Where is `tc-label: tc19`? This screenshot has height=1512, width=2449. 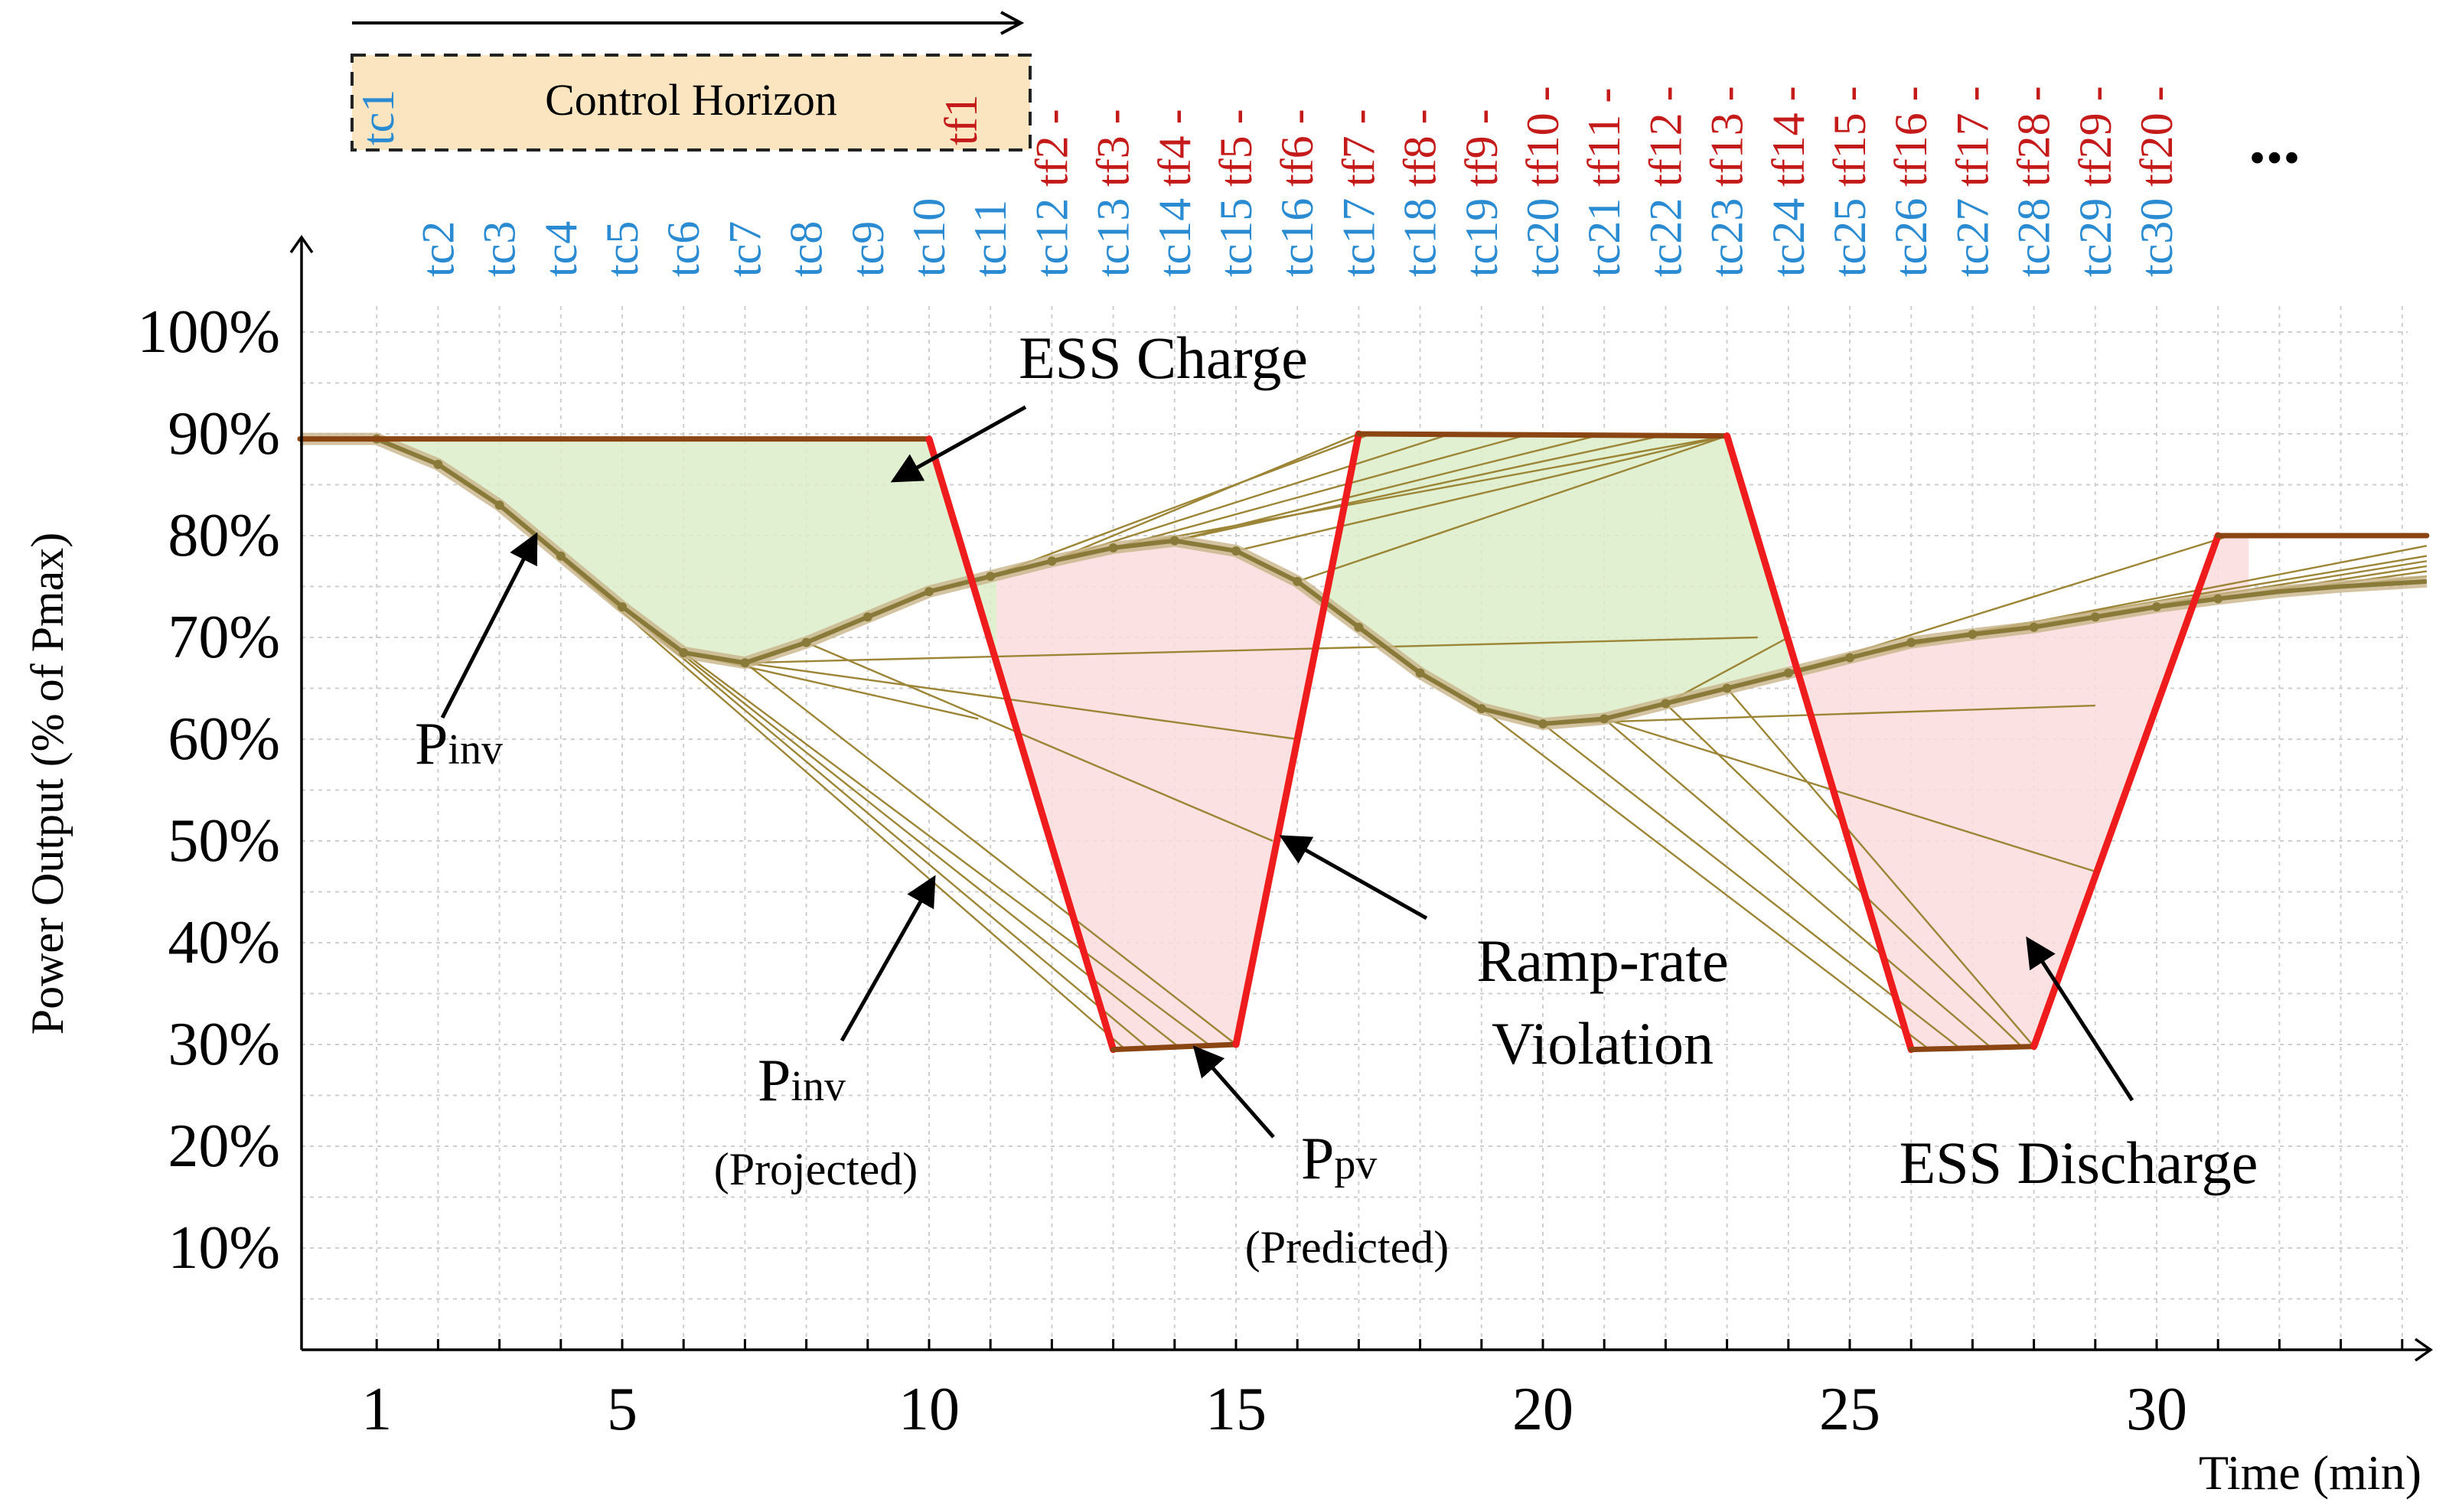 tc-label: tc19 is located at coordinates (1481, 238).